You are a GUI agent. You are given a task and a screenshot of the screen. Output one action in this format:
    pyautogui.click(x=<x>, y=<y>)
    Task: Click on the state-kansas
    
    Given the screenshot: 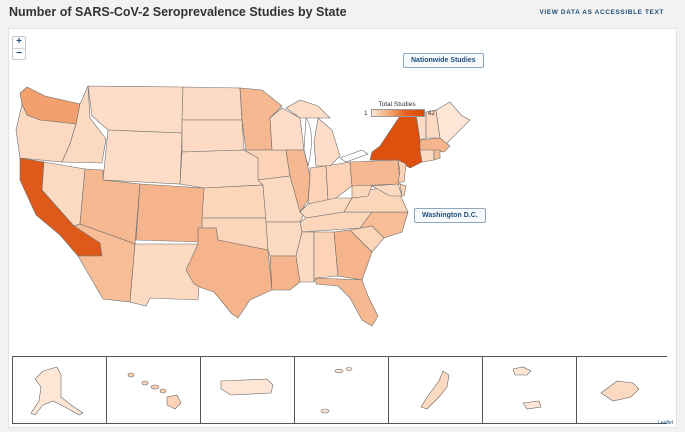 What is the action you would take?
    pyautogui.click(x=234, y=201)
    